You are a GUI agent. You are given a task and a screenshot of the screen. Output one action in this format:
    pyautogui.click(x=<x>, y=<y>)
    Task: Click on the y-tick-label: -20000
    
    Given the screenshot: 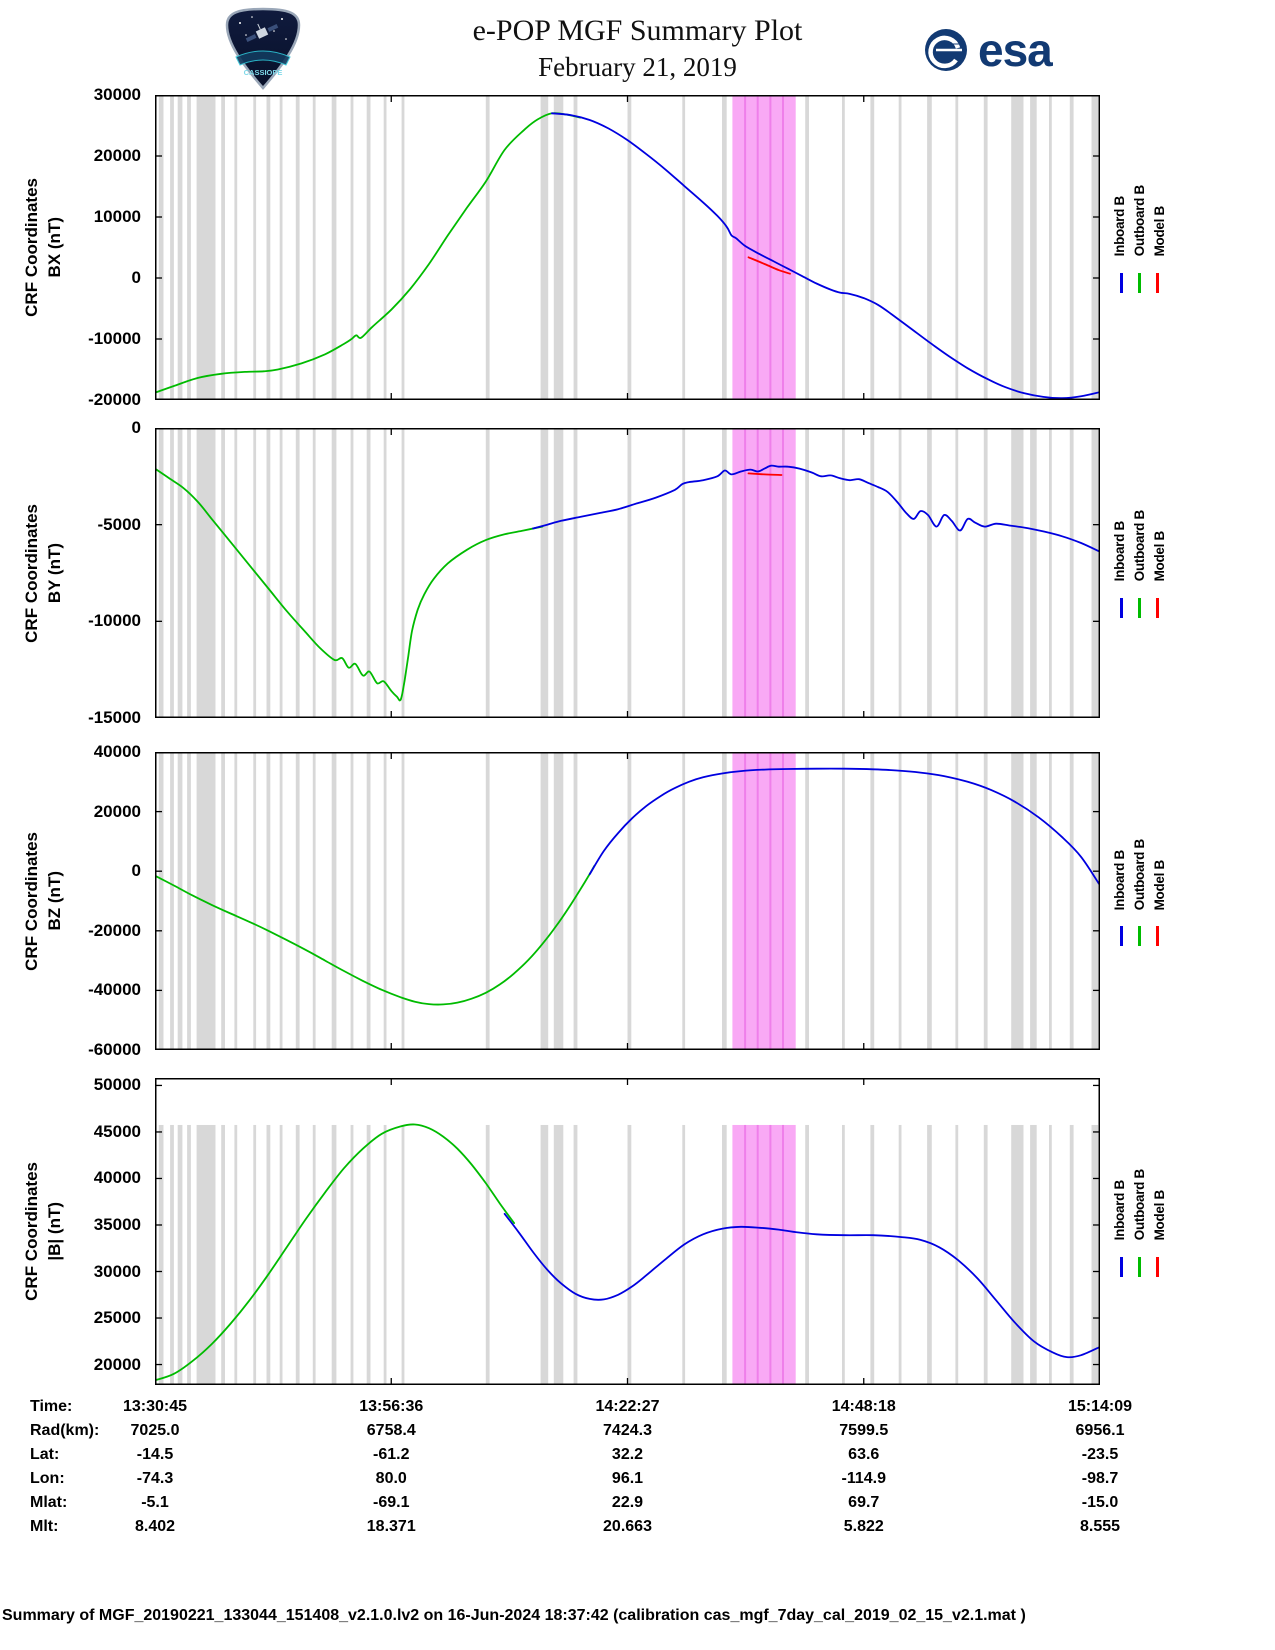 What is the action you would take?
    pyautogui.click(x=114, y=930)
    